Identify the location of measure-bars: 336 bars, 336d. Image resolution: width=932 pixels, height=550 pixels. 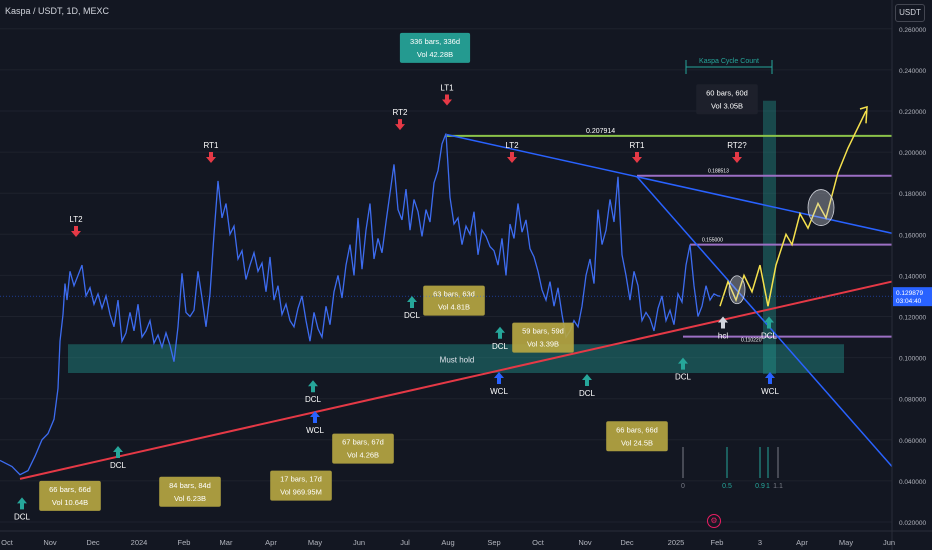
(435, 41).